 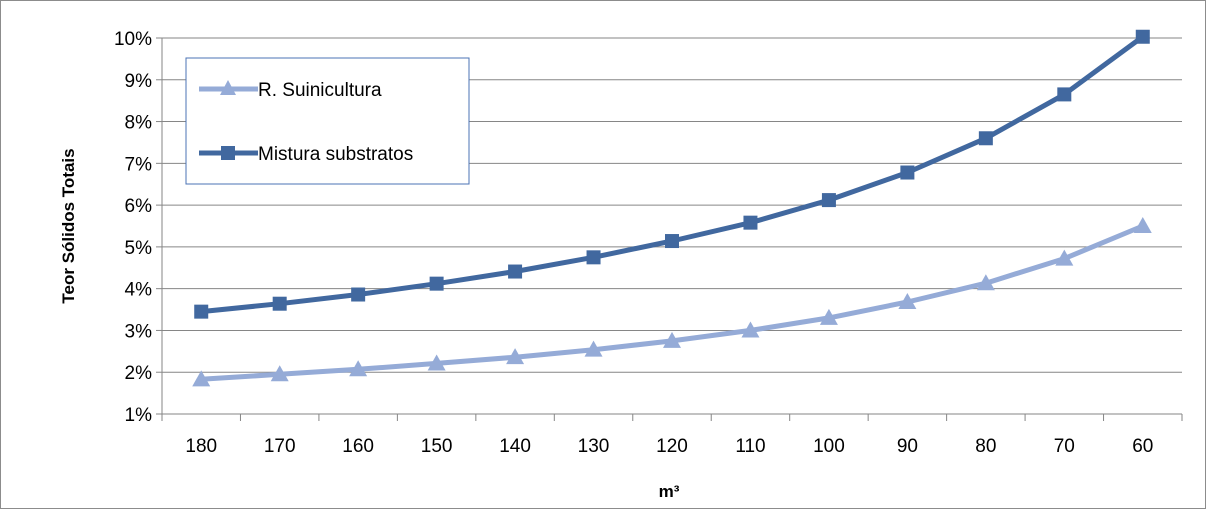 What do you see at coordinates (280, 446) in the screenshot?
I see `x-tick-label: 170` at bounding box center [280, 446].